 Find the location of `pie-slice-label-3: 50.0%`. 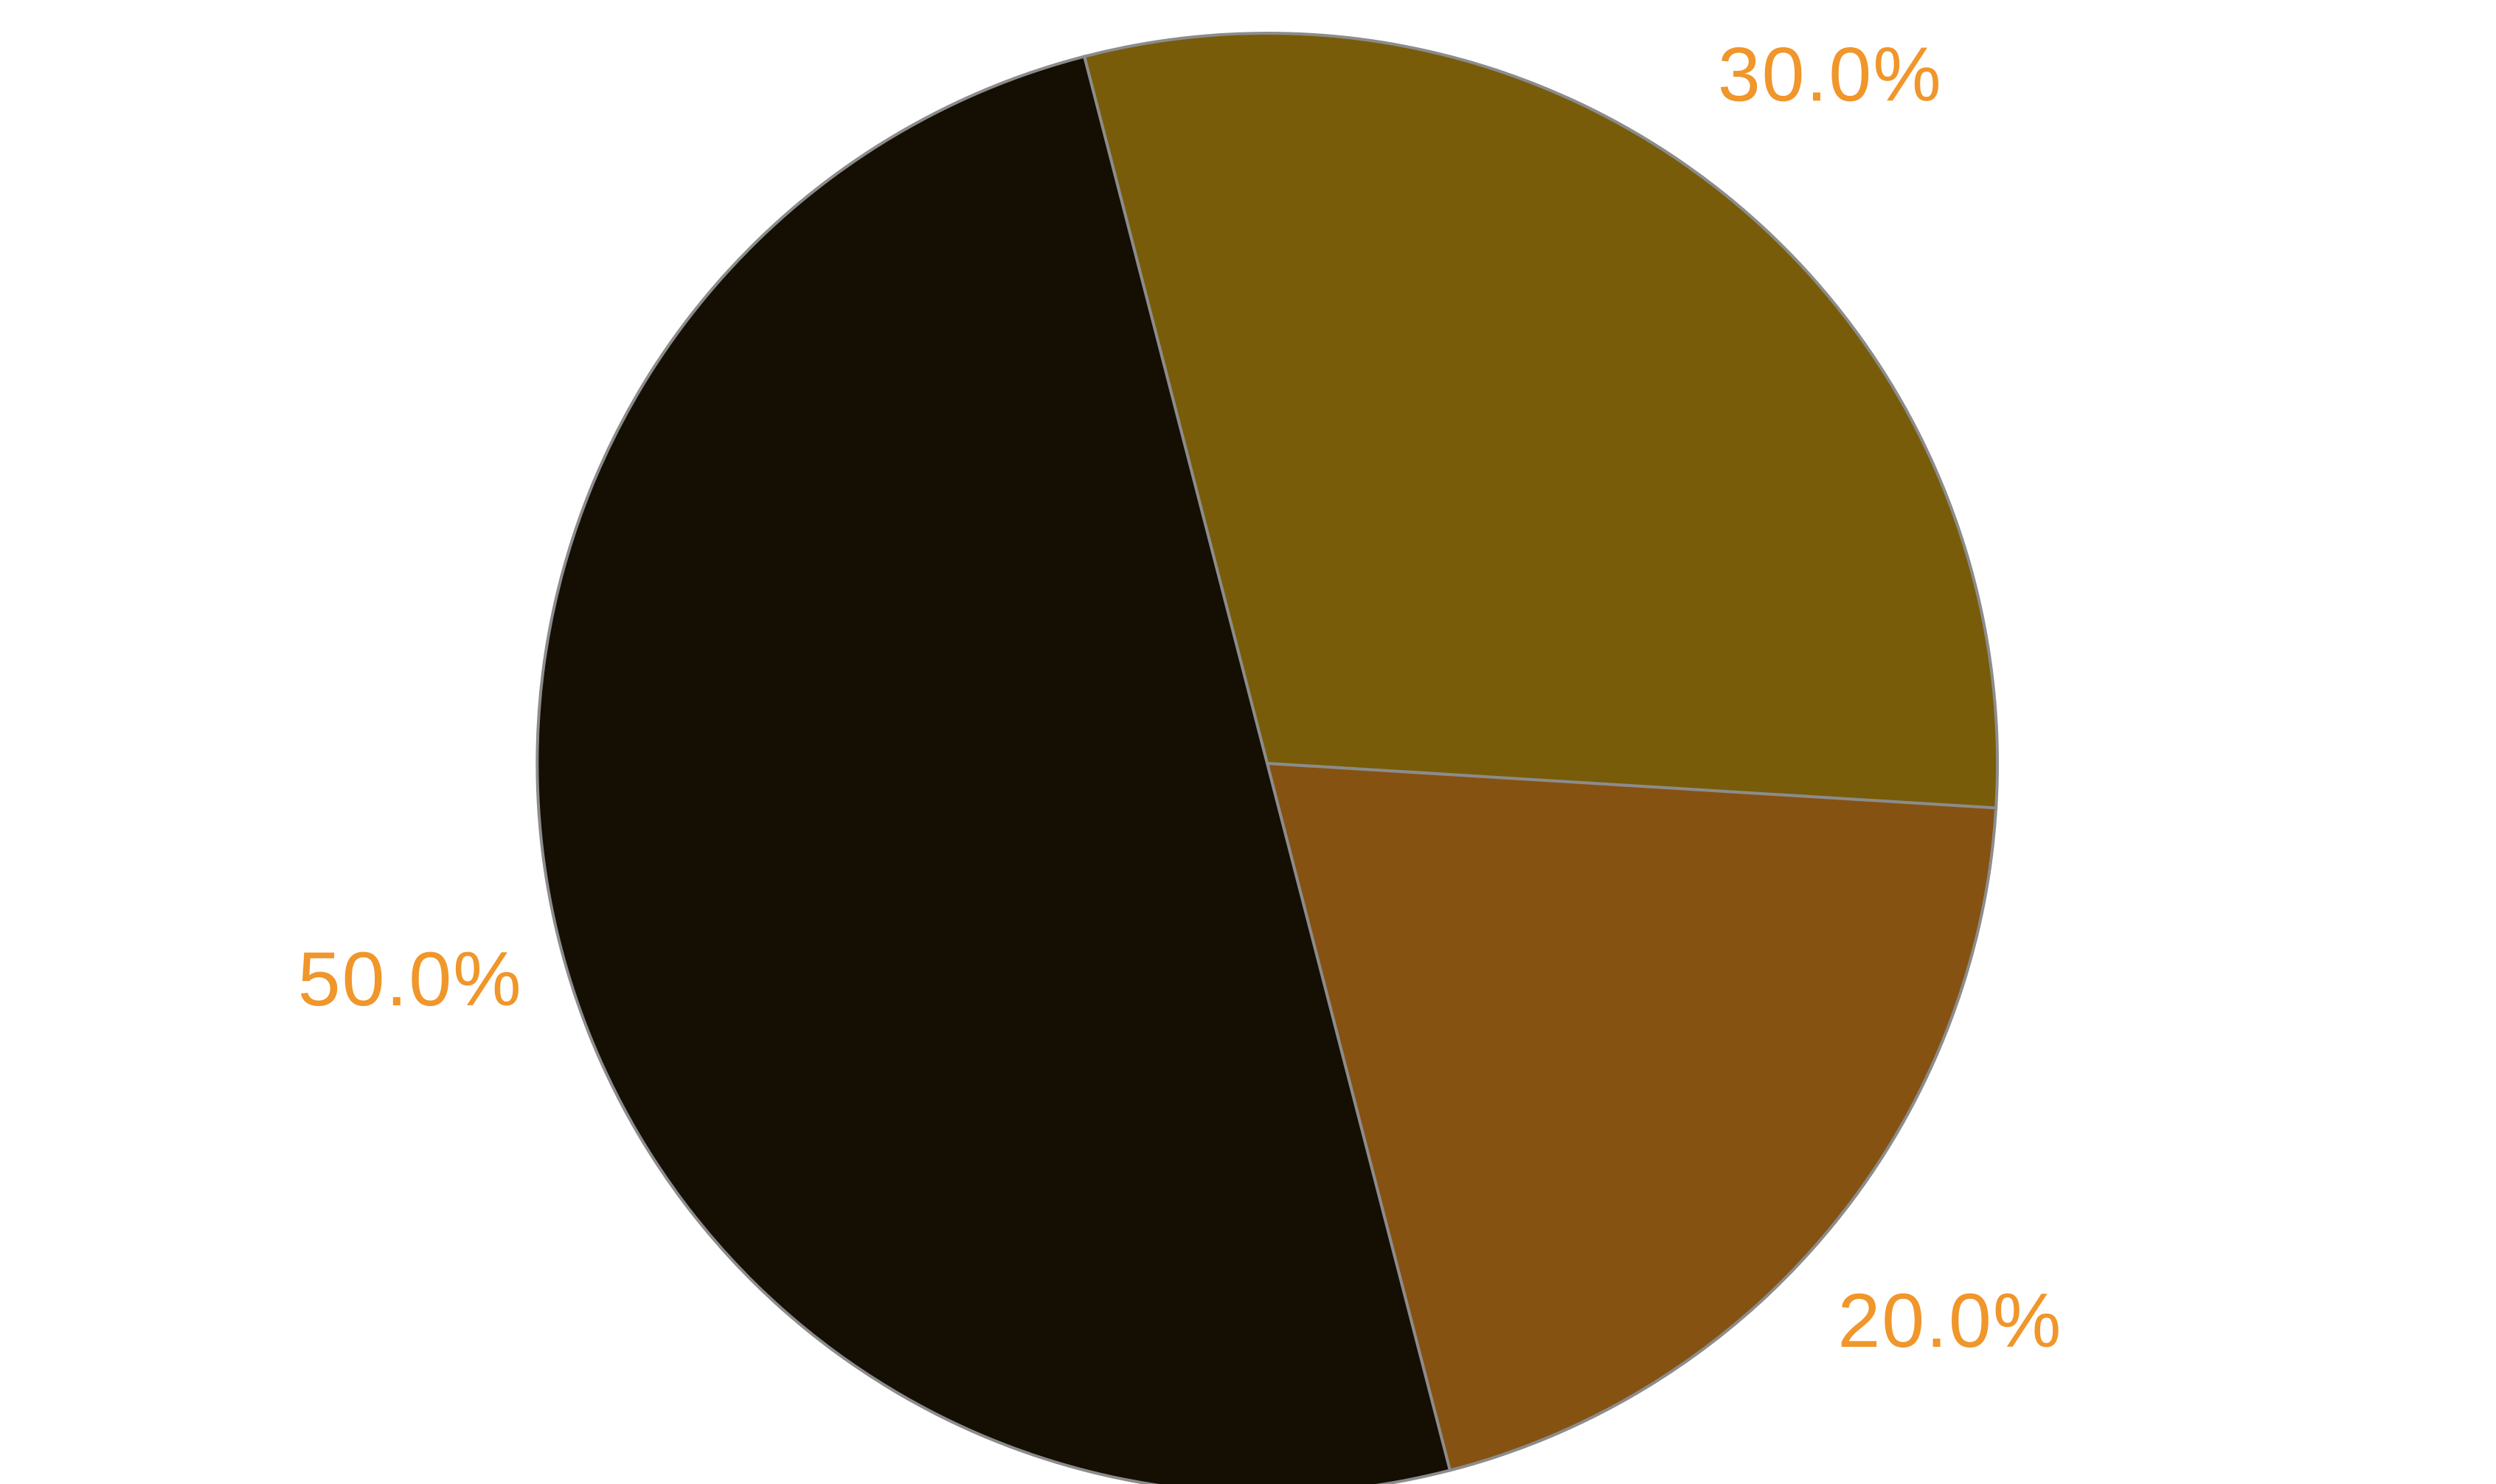

pie-slice-label-3: 50.0% is located at coordinates (410, 979).